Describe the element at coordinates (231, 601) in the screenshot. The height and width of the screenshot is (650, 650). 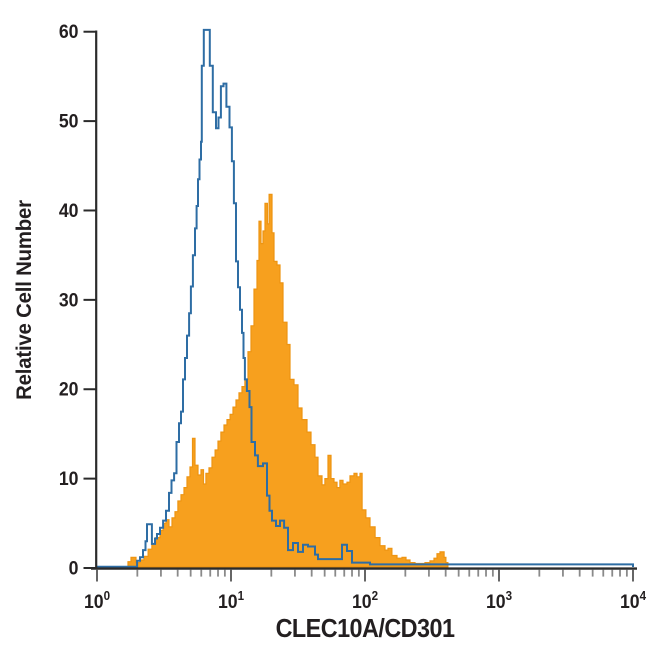
I see `x-tick-label-10e1: 10¹` at that location.